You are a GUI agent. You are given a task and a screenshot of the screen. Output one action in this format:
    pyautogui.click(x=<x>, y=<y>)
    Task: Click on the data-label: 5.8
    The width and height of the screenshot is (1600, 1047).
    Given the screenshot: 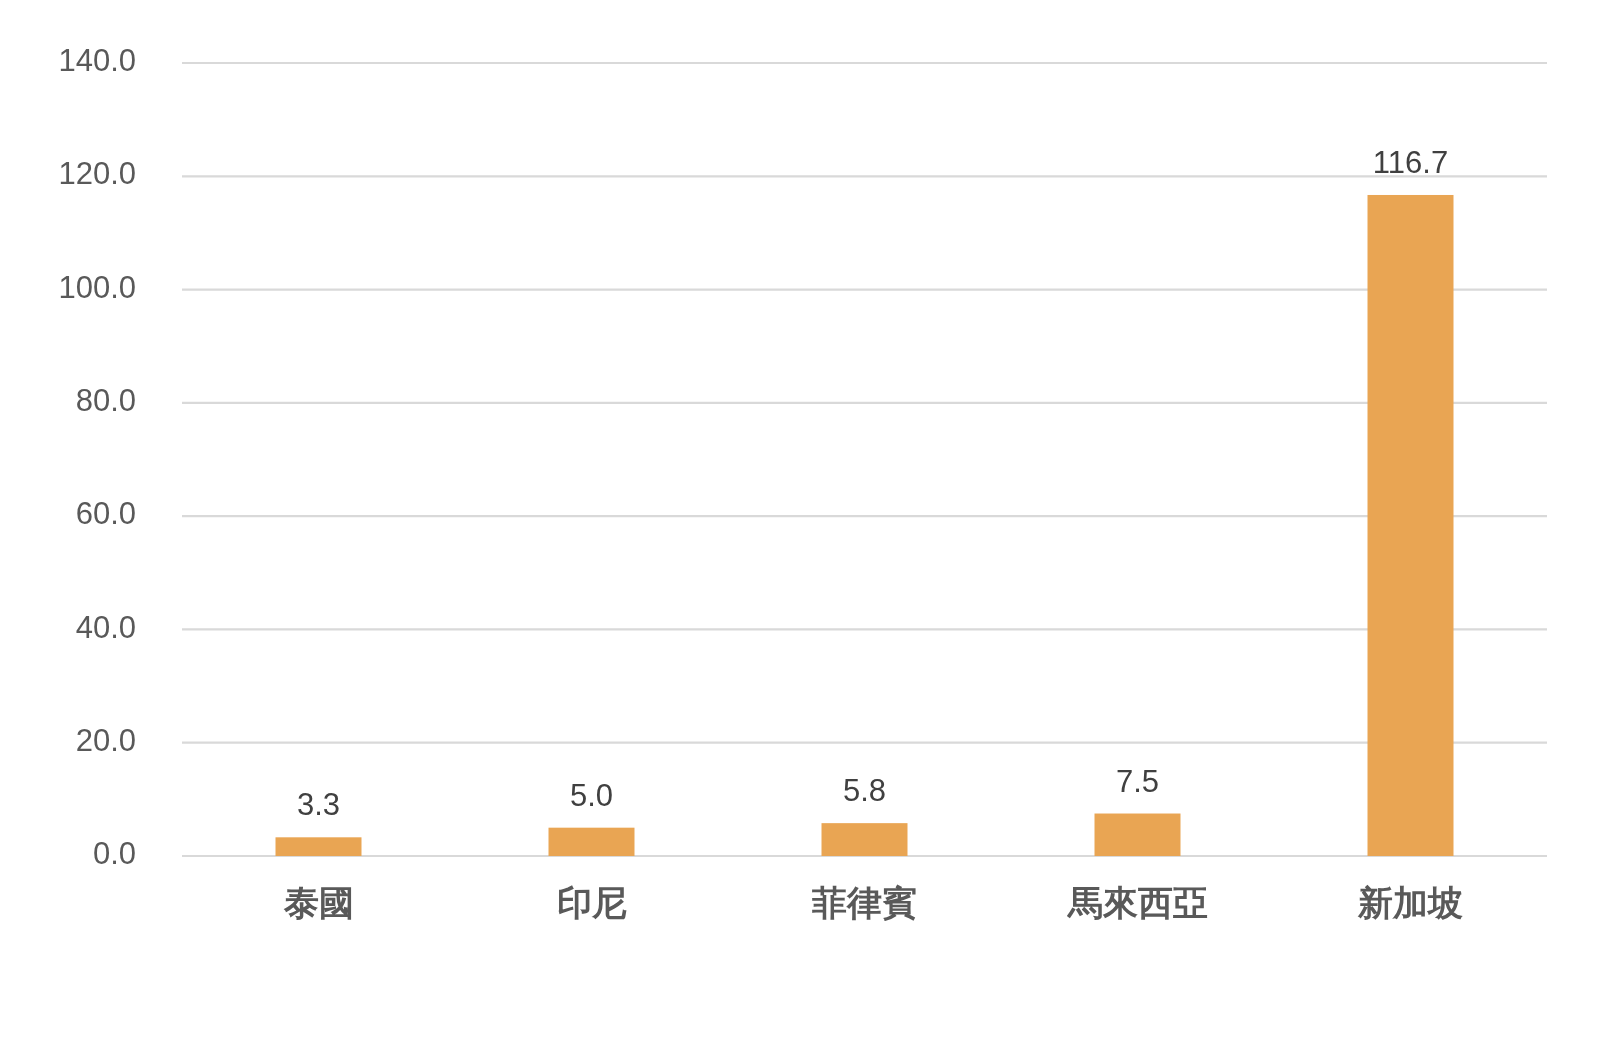 What is the action you would take?
    pyautogui.click(x=864, y=791)
    